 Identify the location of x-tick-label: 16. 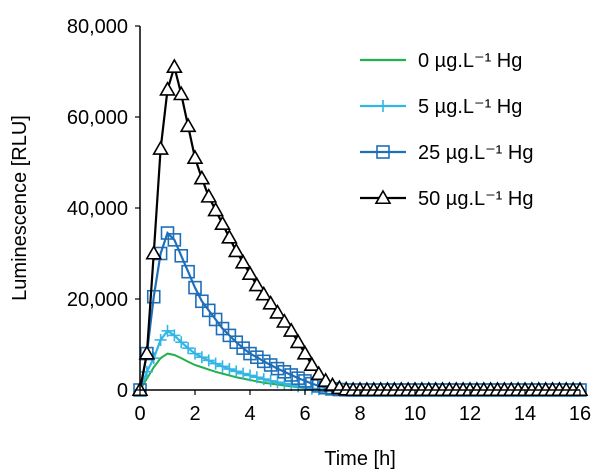
(580, 414).